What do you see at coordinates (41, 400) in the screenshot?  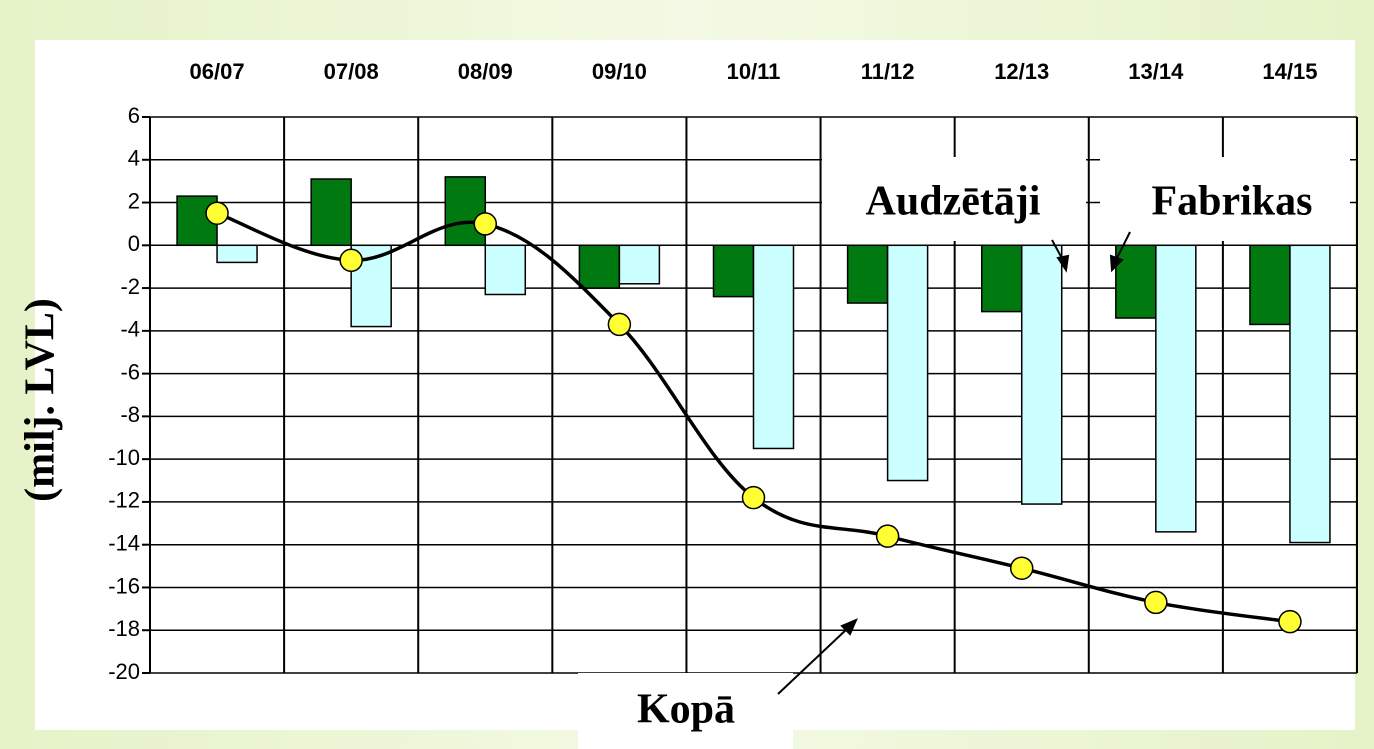 I see `y-axis-label: (milj. LVL)` at bounding box center [41, 400].